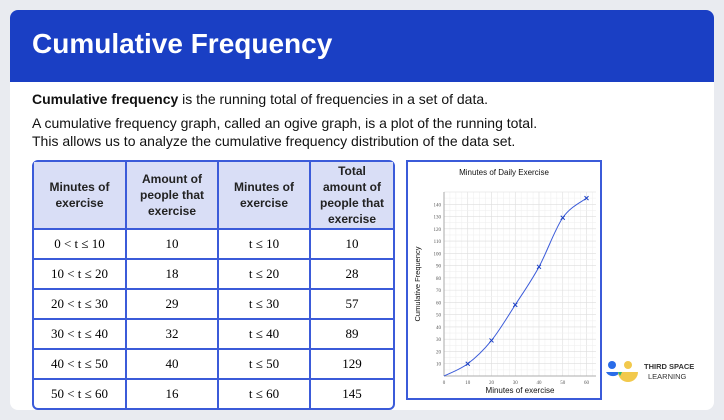 The height and width of the screenshot is (420, 724). I want to click on y-tick-label: 30, so click(439, 340).